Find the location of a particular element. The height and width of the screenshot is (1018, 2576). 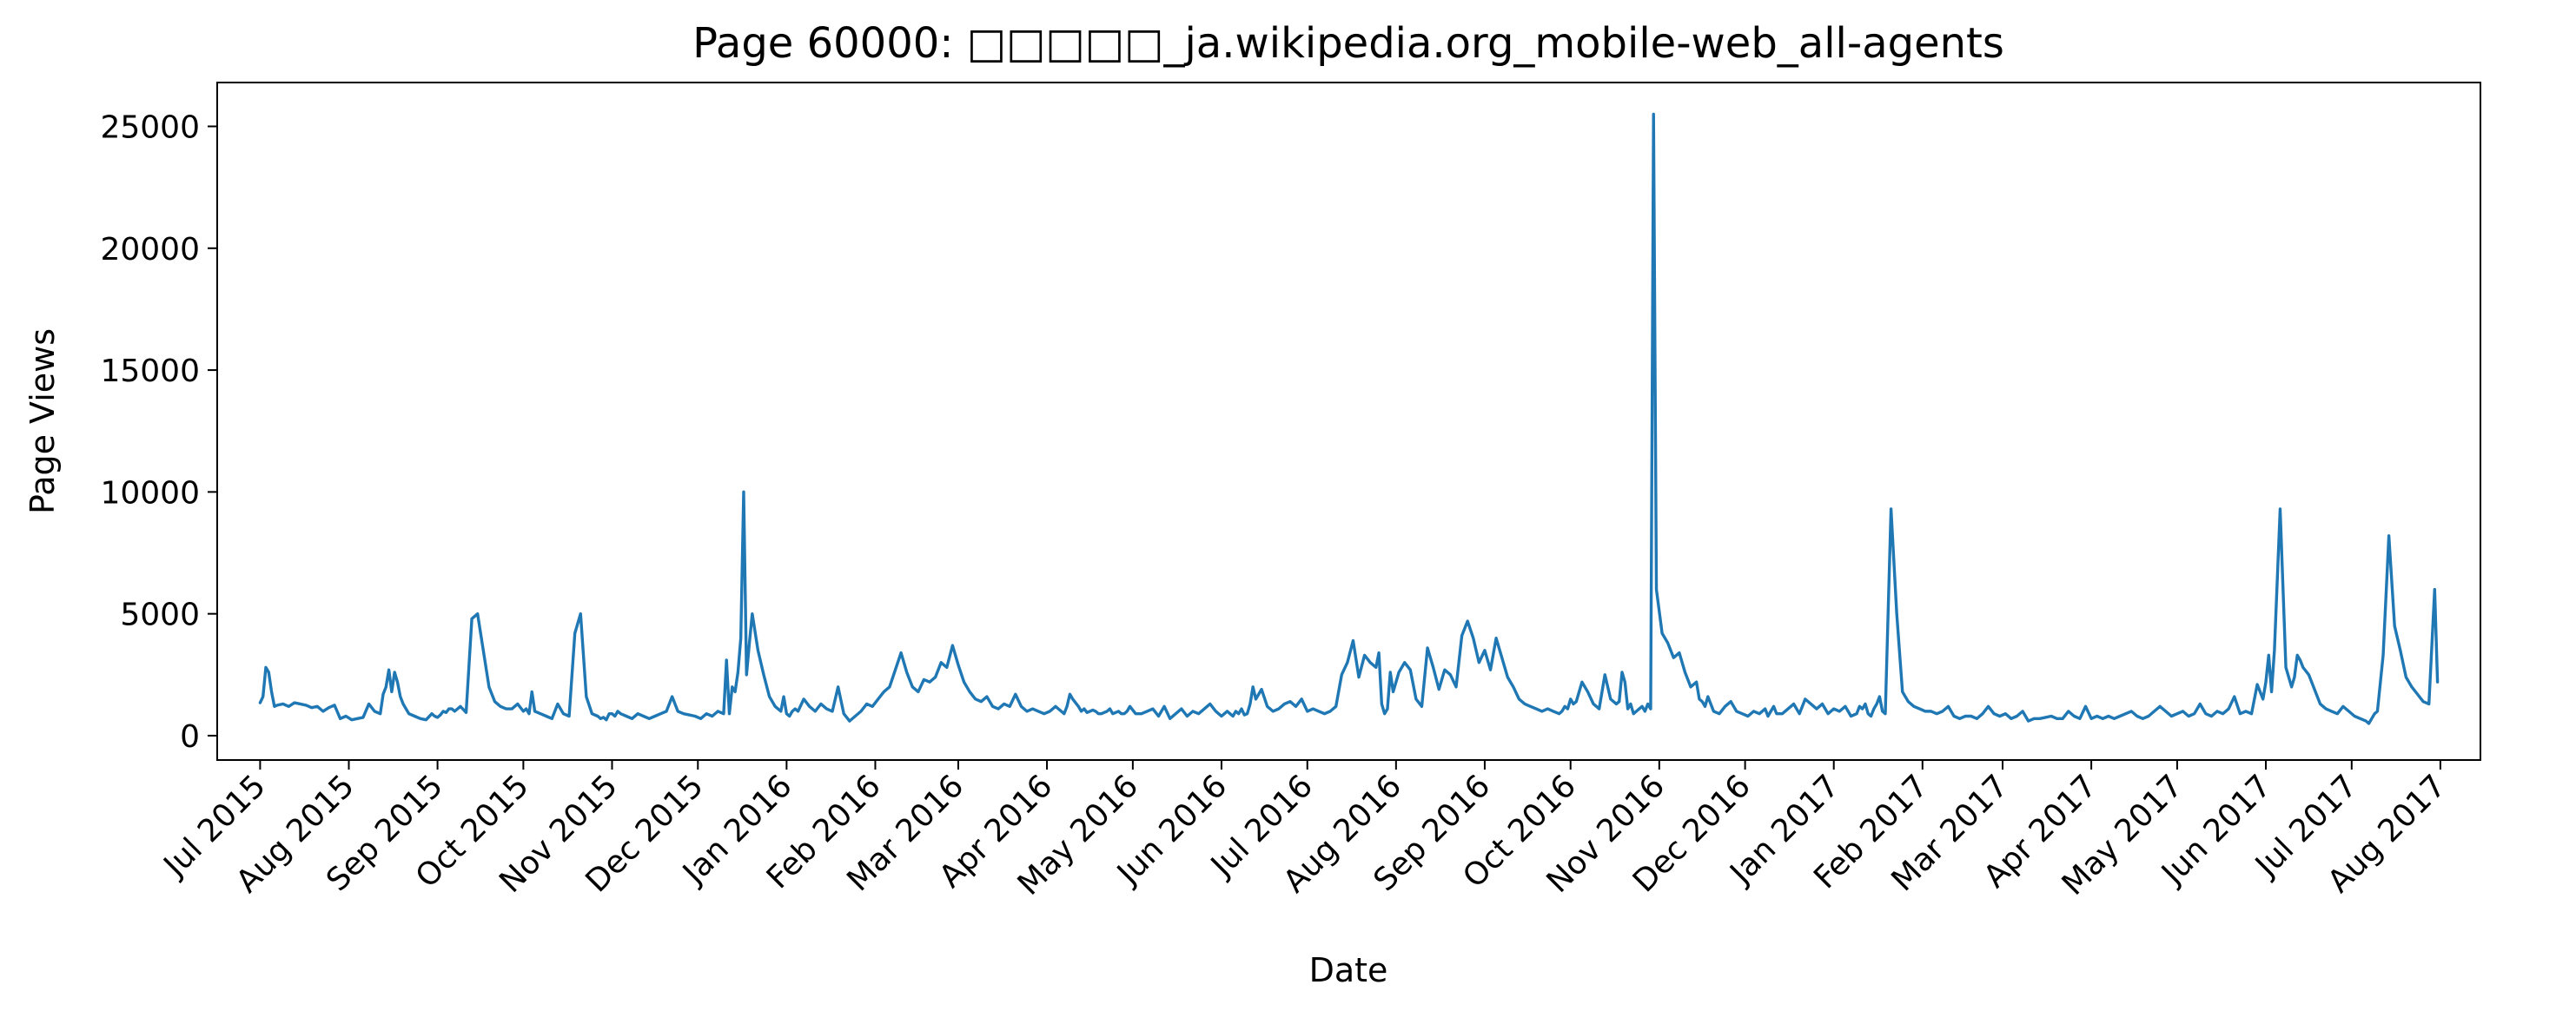

y-tick-label: 20000 is located at coordinates (150, 250).